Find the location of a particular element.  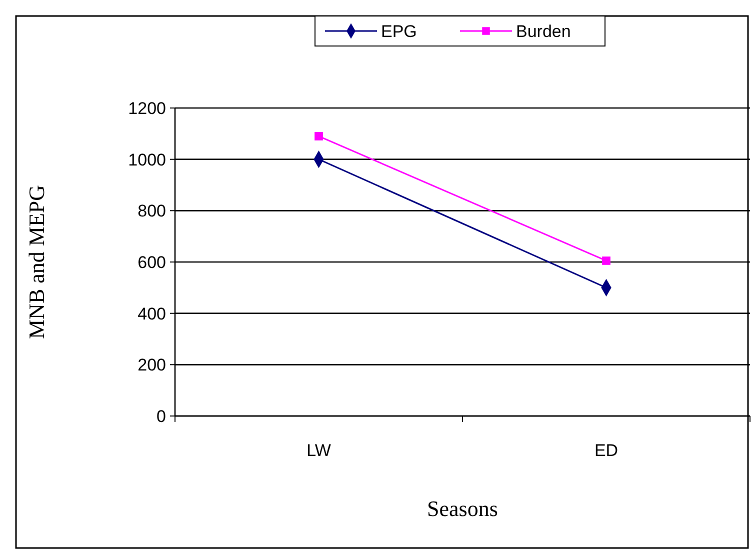

x-tick-label: LW is located at coordinates (318, 450).